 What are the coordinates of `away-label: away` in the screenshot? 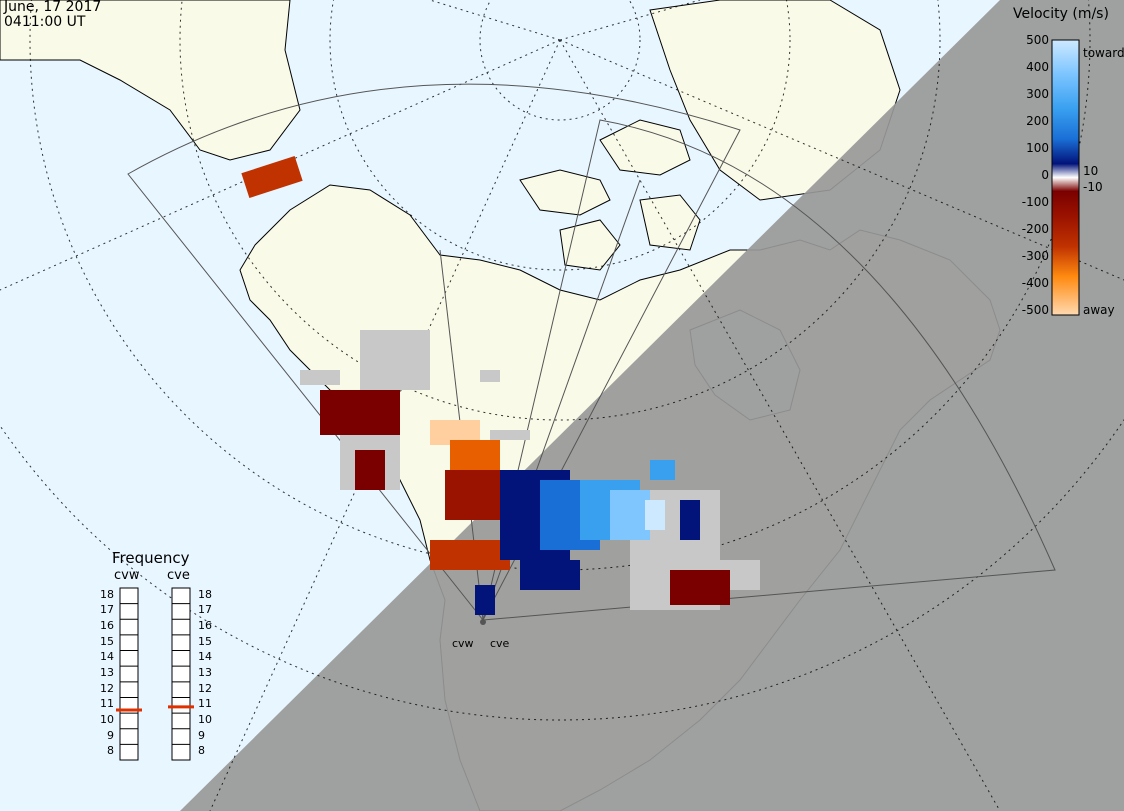 It's located at (1099, 310).